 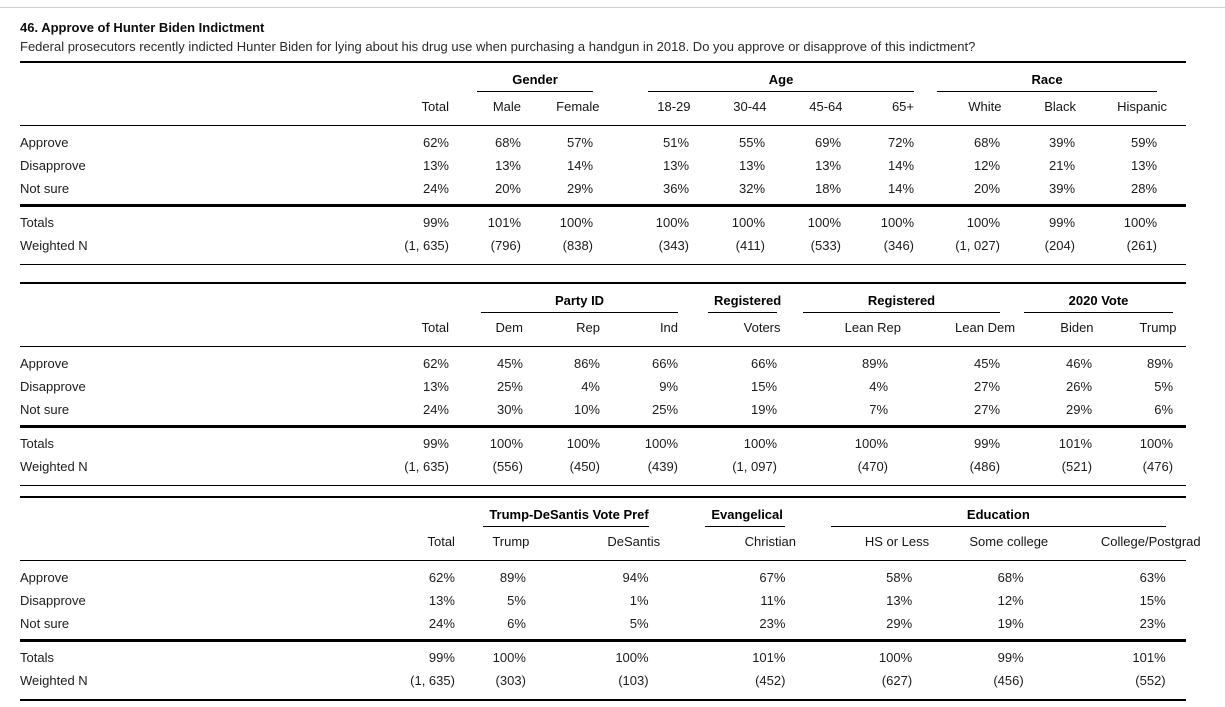 What do you see at coordinates (560, 109) in the screenshot?
I see `column-header: Female` at bounding box center [560, 109].